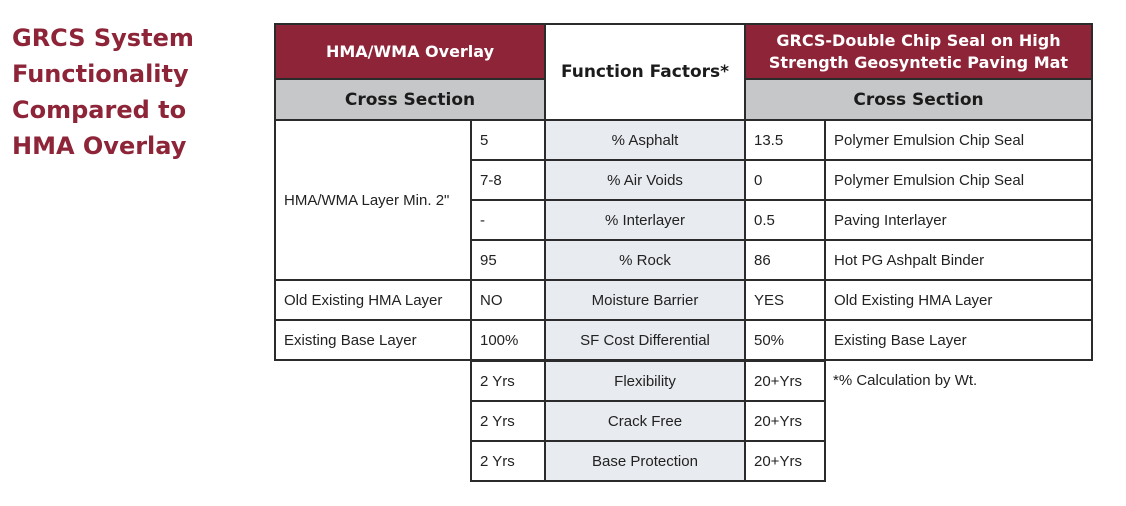 The width and height of the screenshot is (1126, 506). Describe the element at coordinates (918, 99) in the screenshot. I see `grcs-cross-section-header: Cross Section` at that location.